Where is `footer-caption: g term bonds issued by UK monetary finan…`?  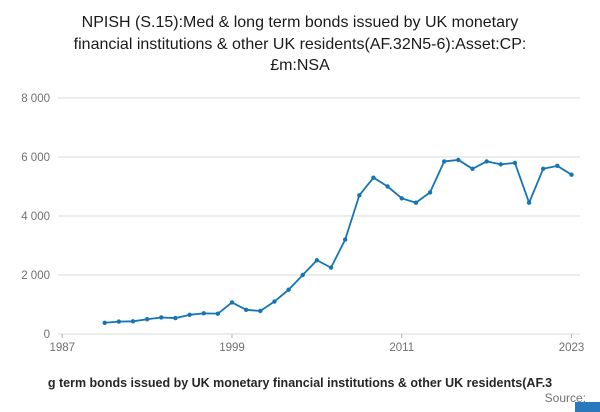
footer-caption: g term bonds issued by UK monetary finan… is located at coordinates (300, 383).